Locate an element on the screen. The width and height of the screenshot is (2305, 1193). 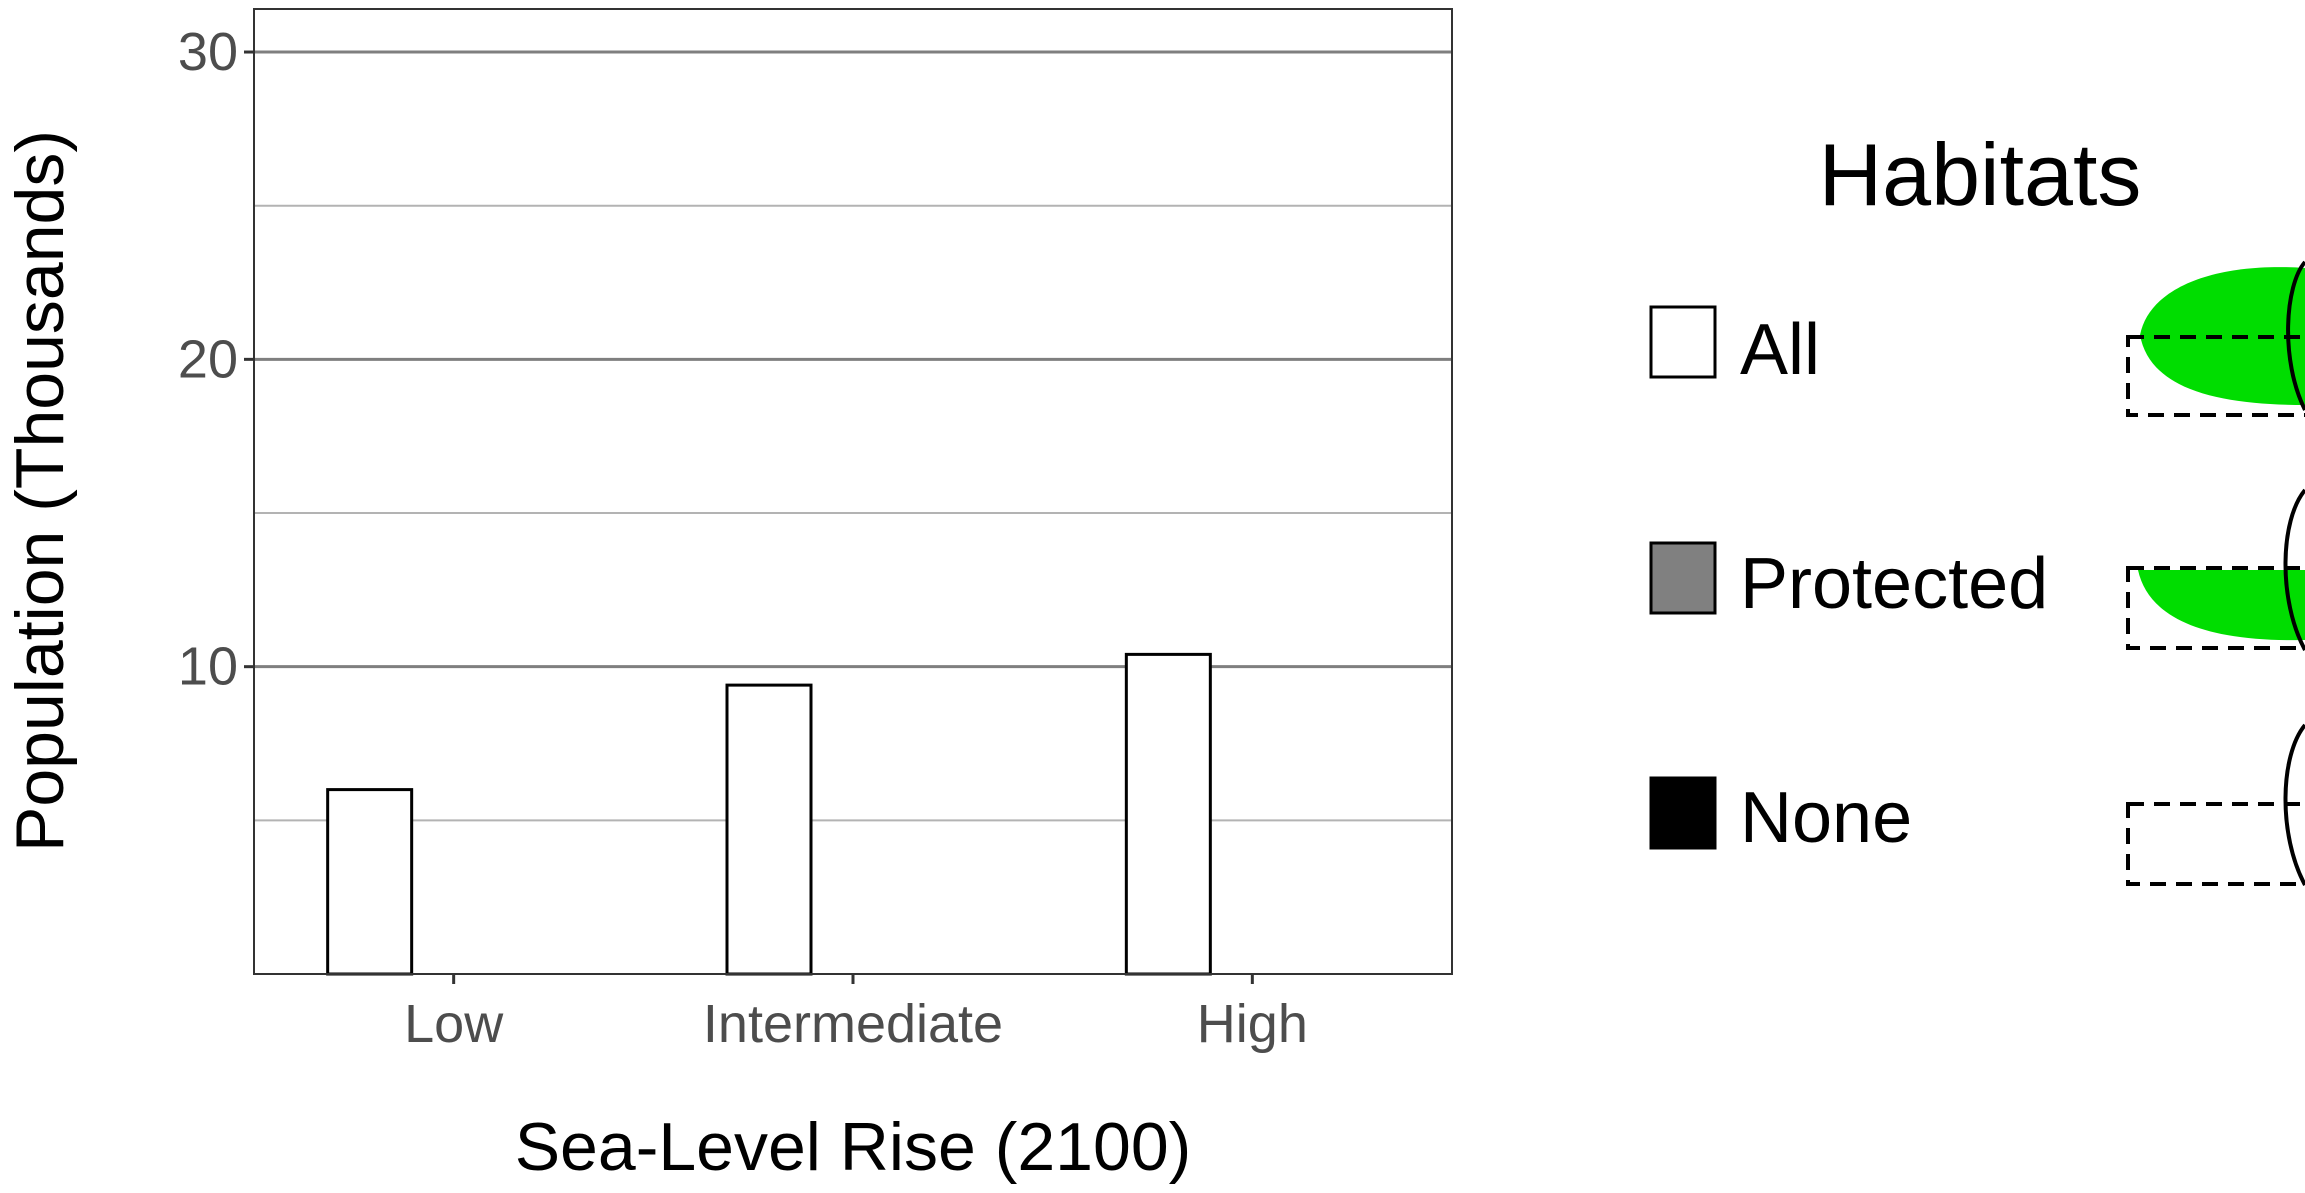
y-axis-ticks: 10 20 30 is located at coordinates (216, 359).